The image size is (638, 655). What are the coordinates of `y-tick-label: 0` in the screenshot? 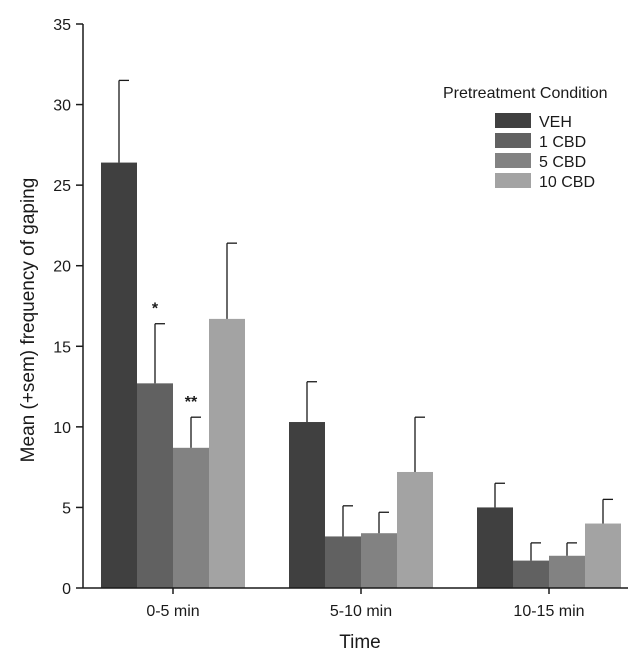 It's located at (66, 589).